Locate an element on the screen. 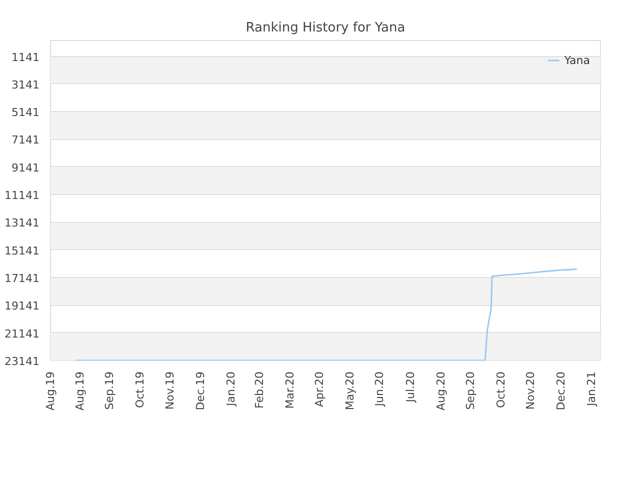  x-tick-label: Oct.19 is located at coordinates (140, 389).